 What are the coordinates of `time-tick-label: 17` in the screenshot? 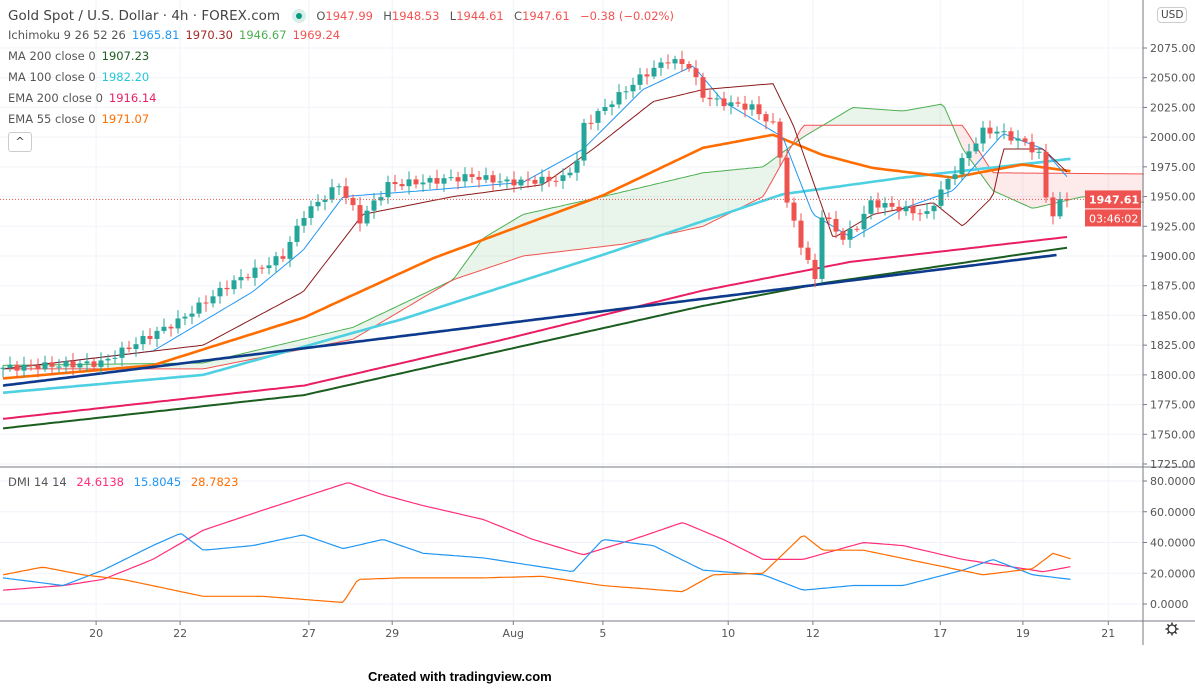 It's located at (940, 633).